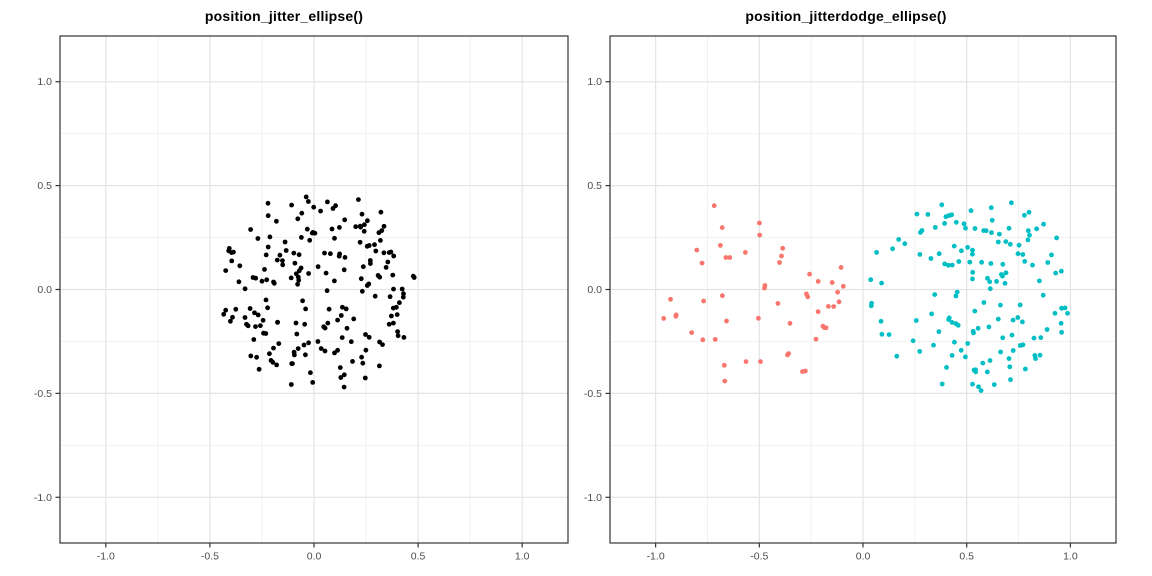 The width and height of the screenshot is (1152, 576). What do you see at coordinates (418, 557) in the screenshot?
I see `x-axis-tick-label: 0.5` at bounding box center [418, 557].